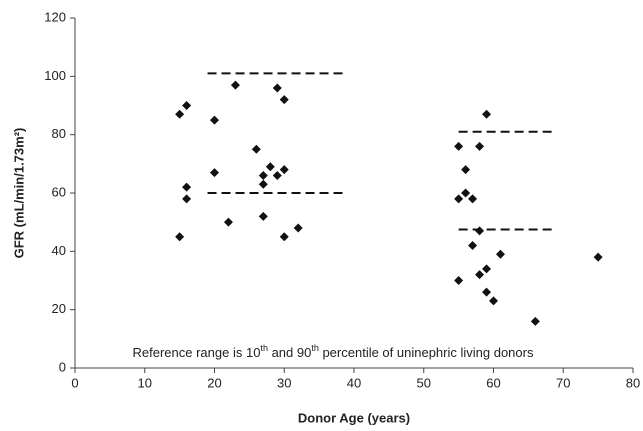  I want to click on y-tick-label: 60, so click(59, 191).